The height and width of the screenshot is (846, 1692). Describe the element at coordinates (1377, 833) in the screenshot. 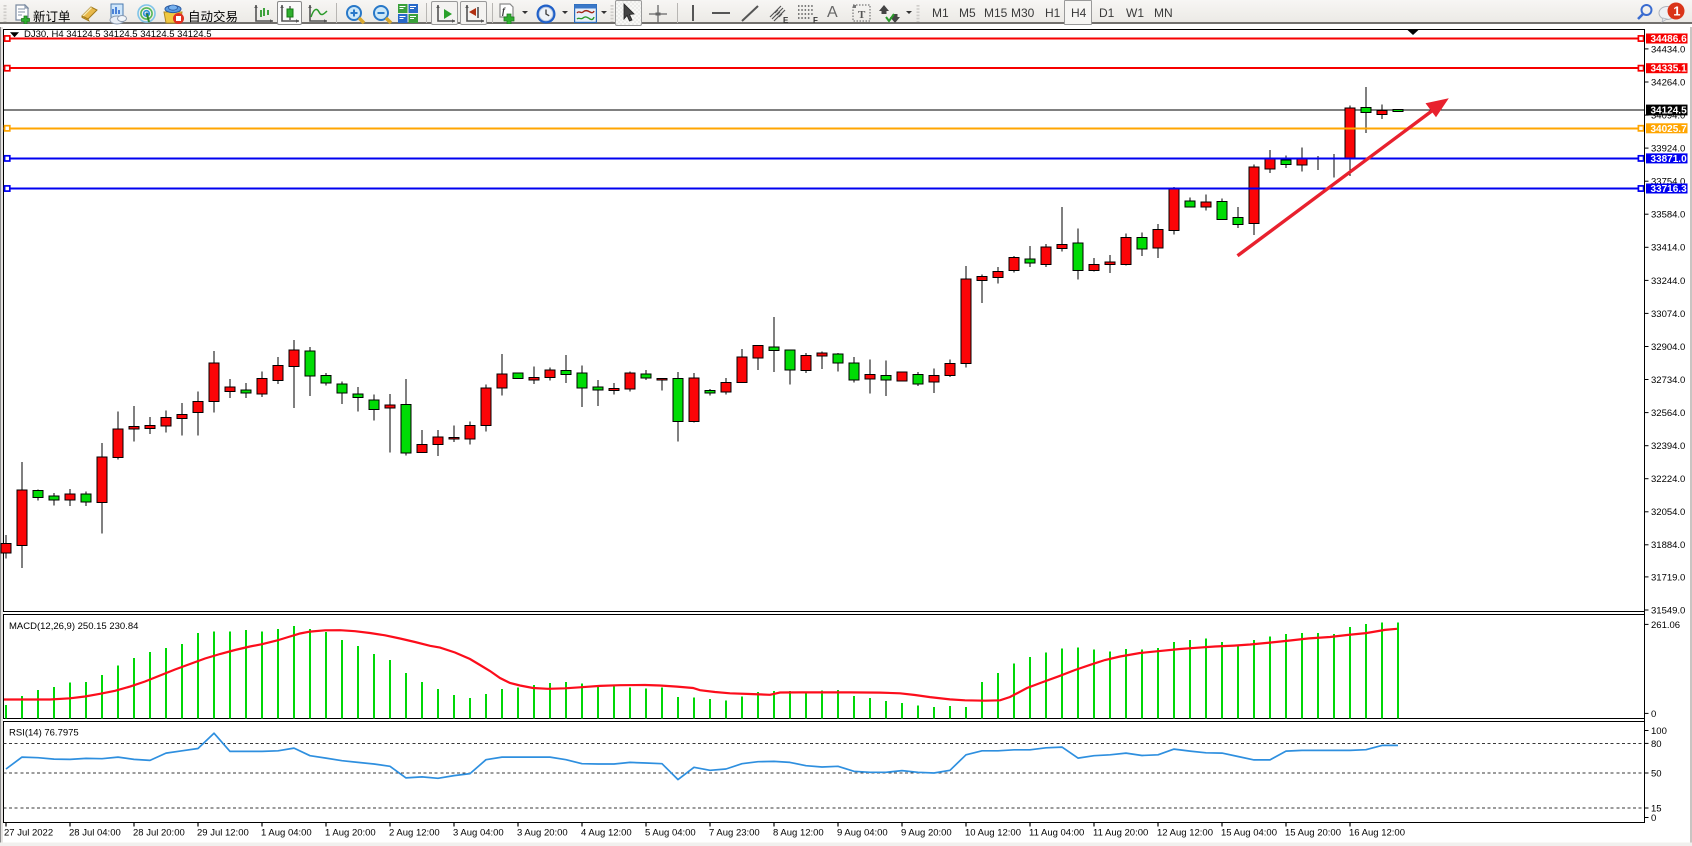

I see `svg-text: 16 Aug 12:00` at that location.